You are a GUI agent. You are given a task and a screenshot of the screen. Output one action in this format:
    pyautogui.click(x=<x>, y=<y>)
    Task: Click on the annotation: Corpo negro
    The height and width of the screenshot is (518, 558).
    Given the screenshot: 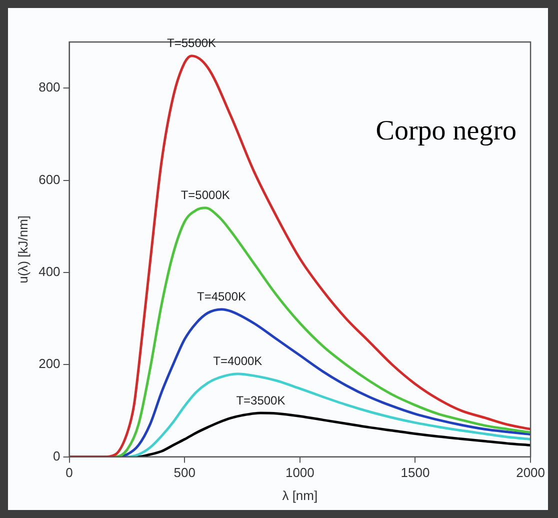 What is the action you would take?
    pyautogui.click(x=446, y=130)
    